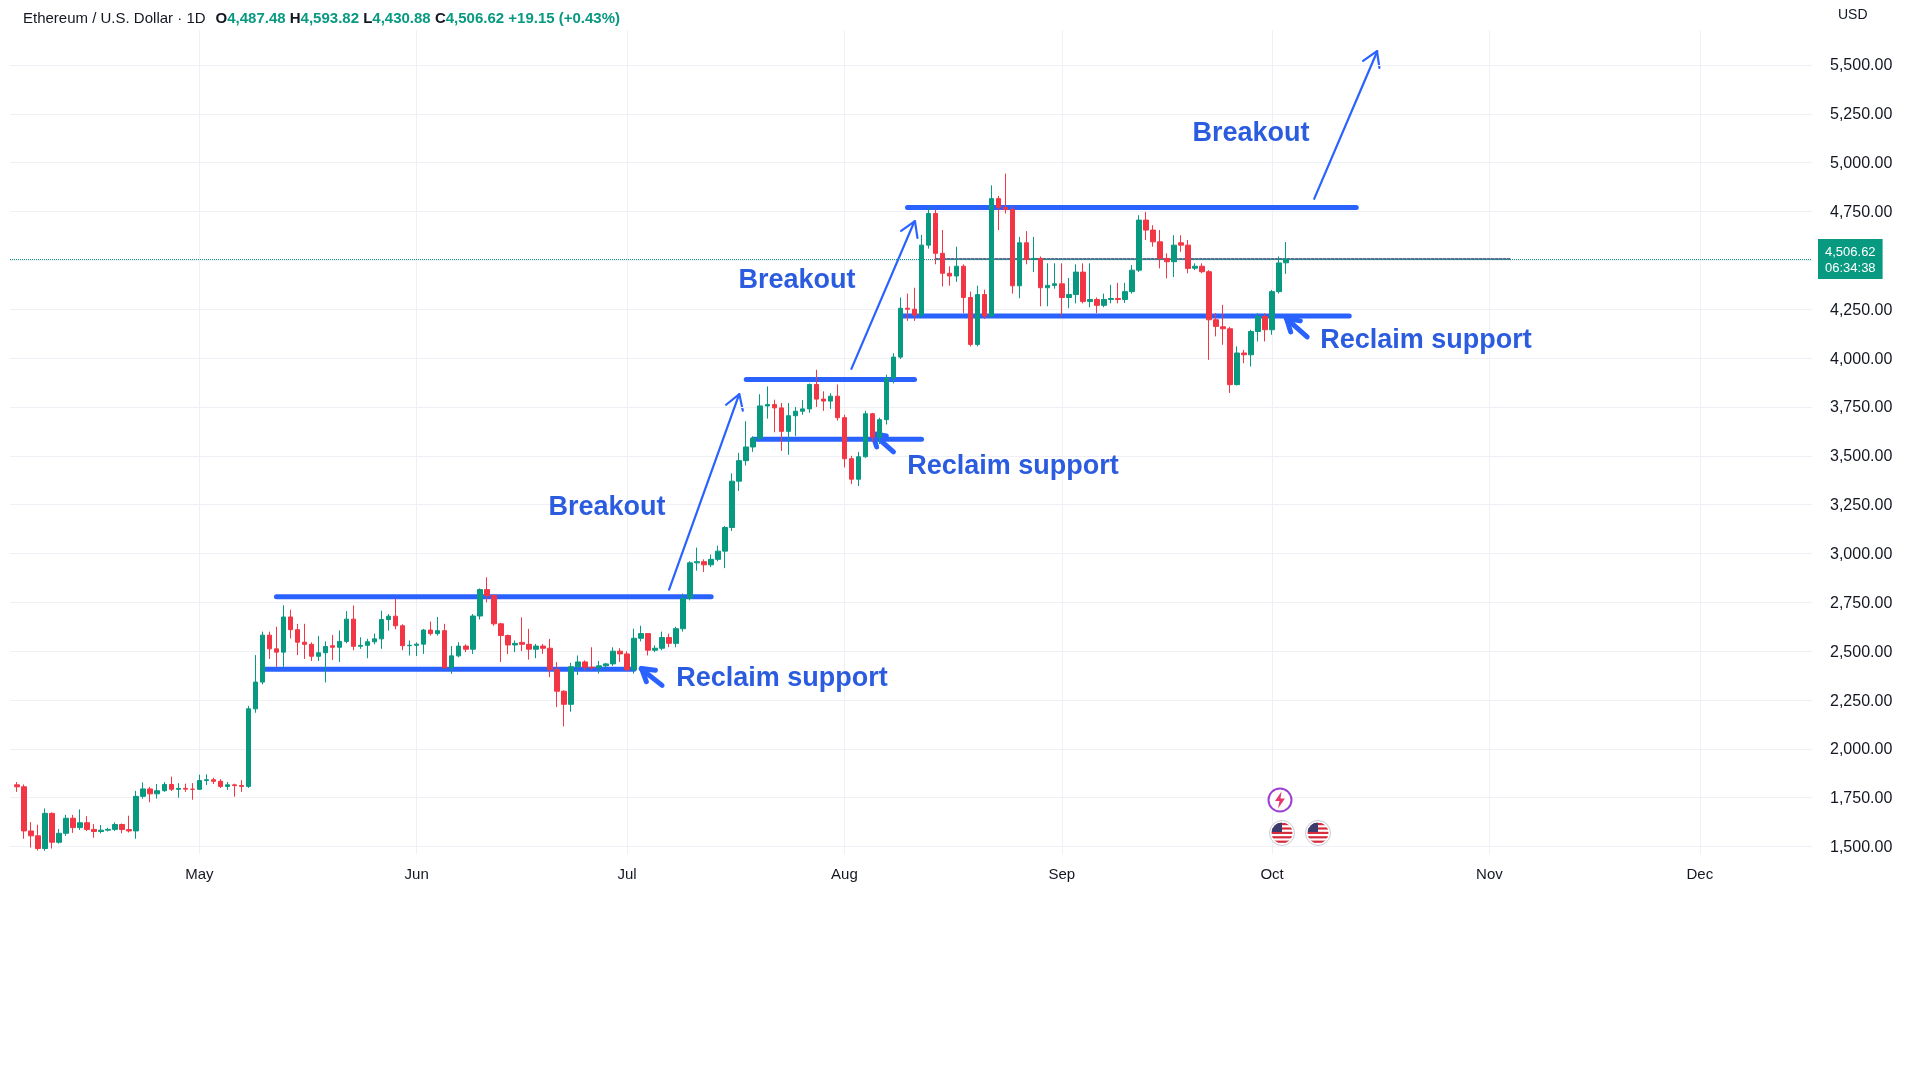 This screenshot has height=1080, width=1920. Describe the element at coordinates (1861, 65) in the screenshot. I see `y-tick-label: 5,500.00` at that location.